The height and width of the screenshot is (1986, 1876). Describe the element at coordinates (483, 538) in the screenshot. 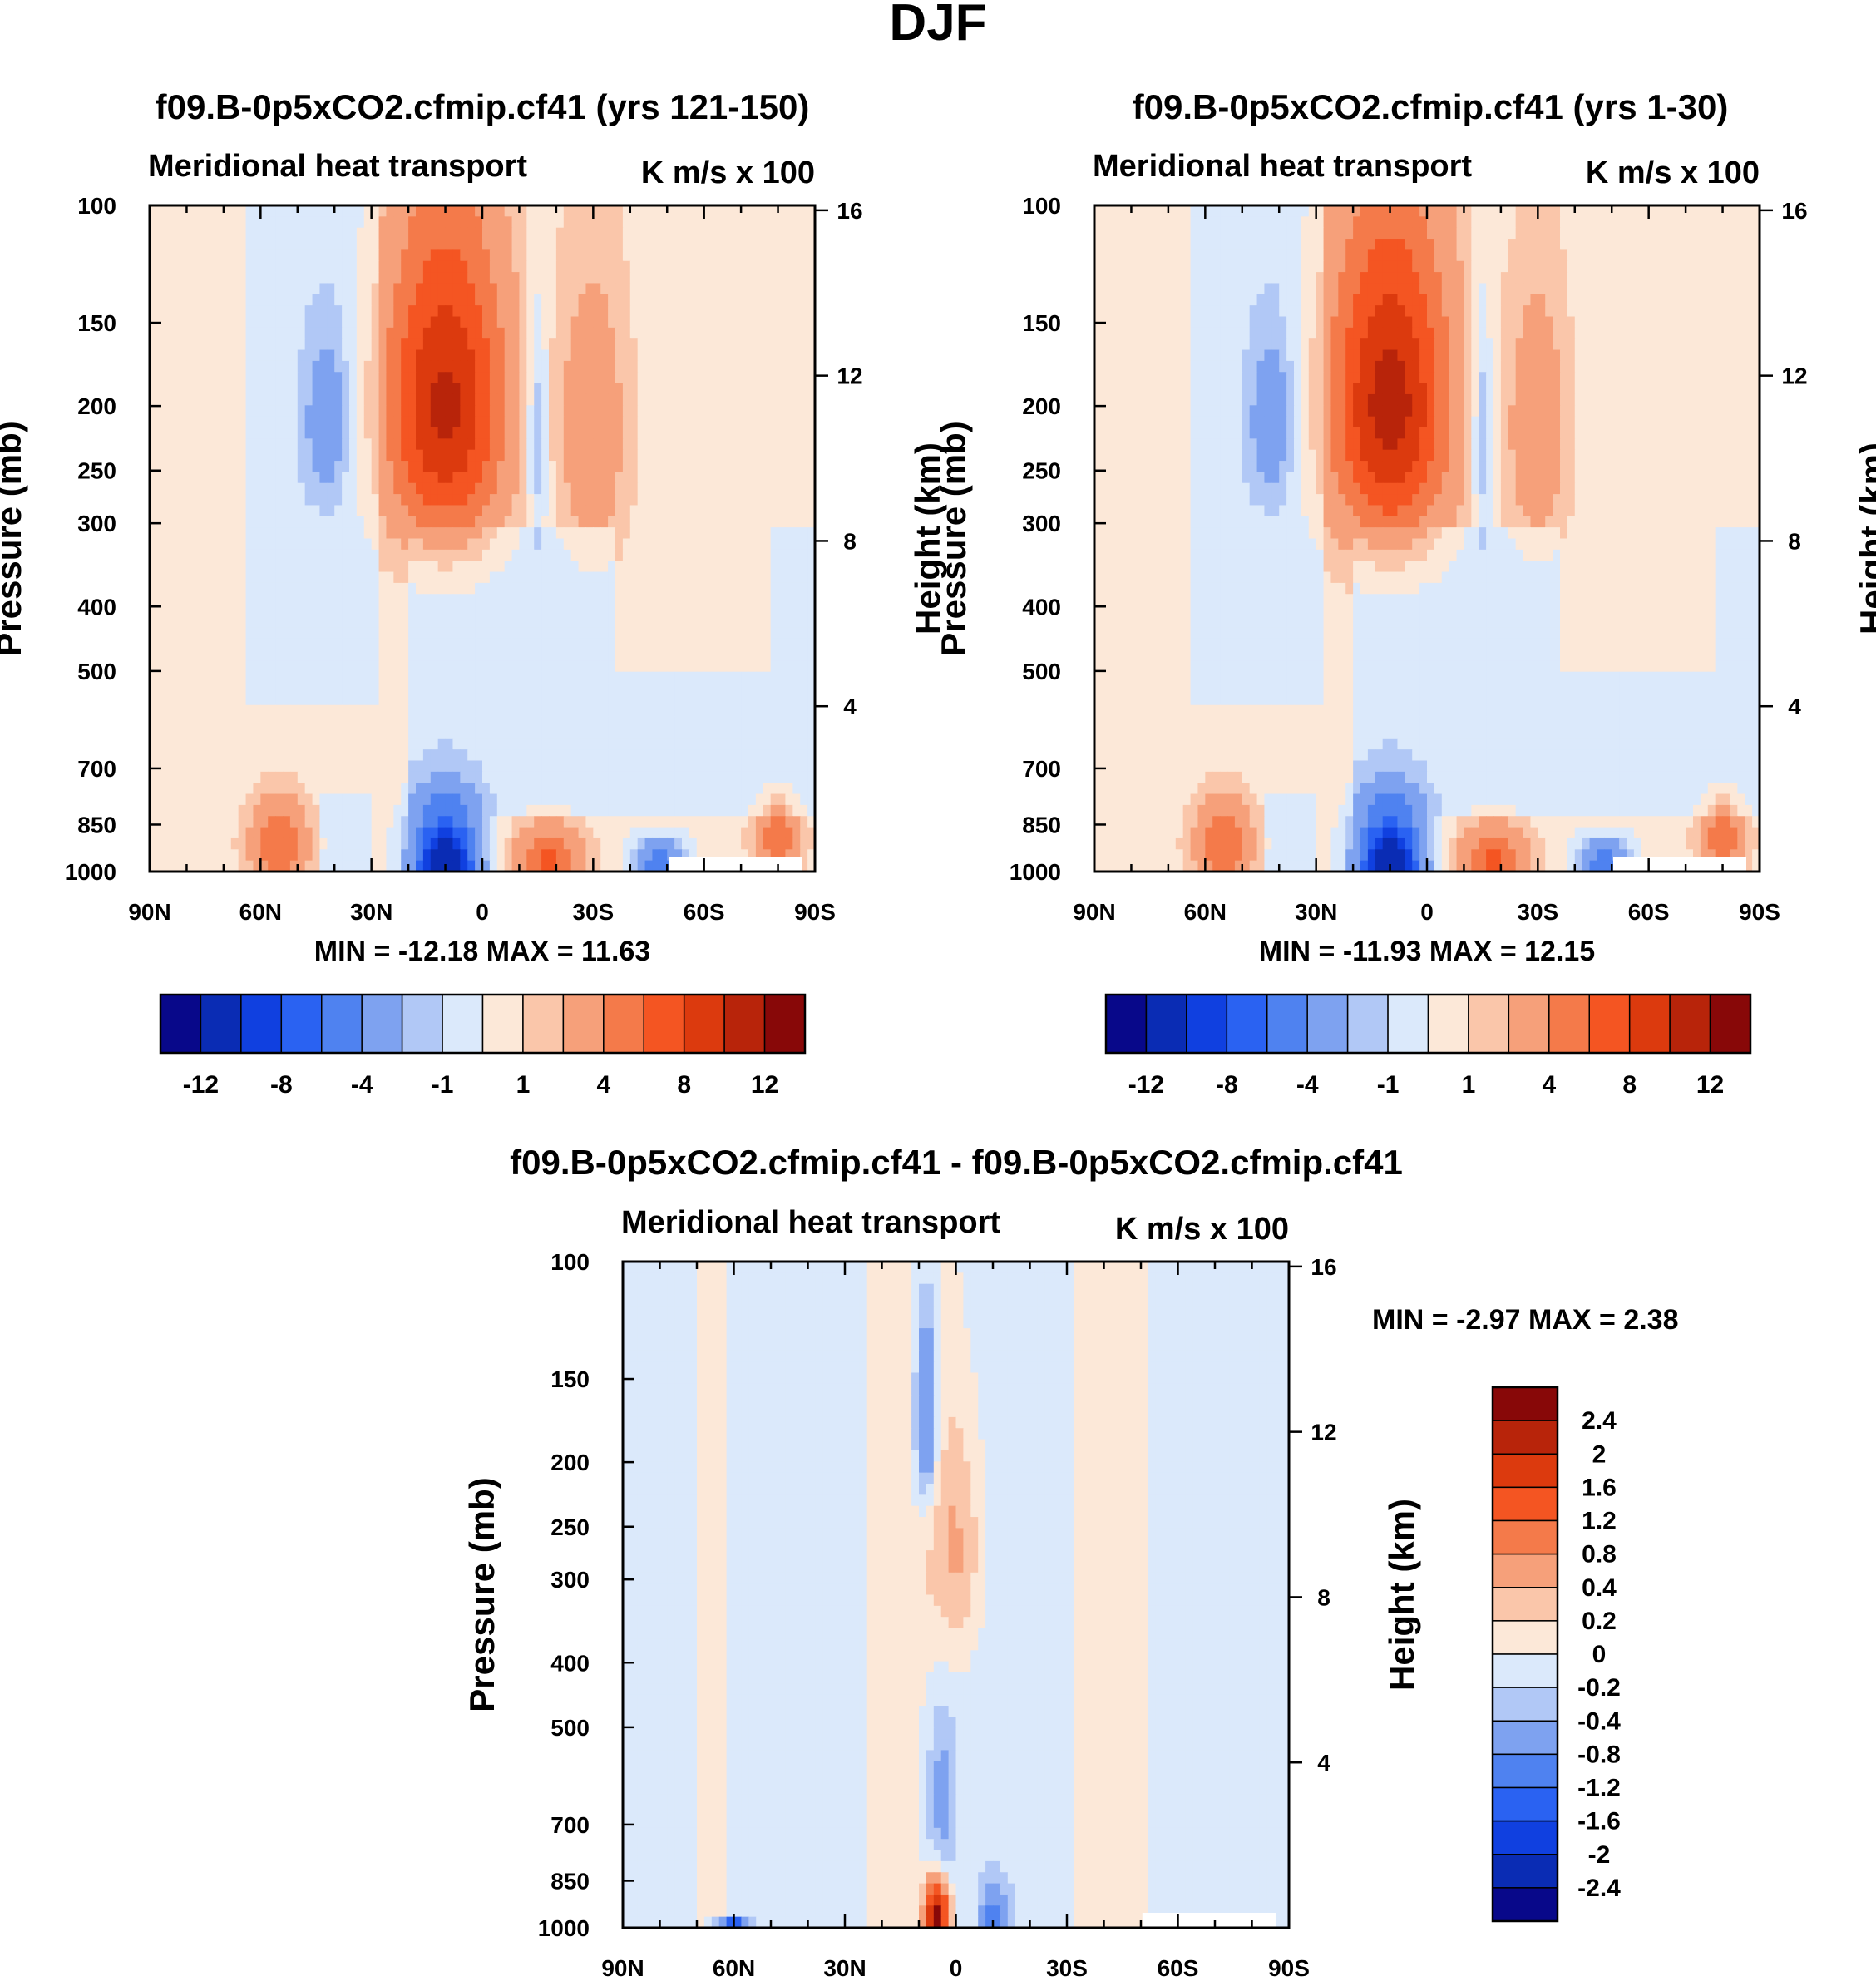

I see `contour-field` at that location.